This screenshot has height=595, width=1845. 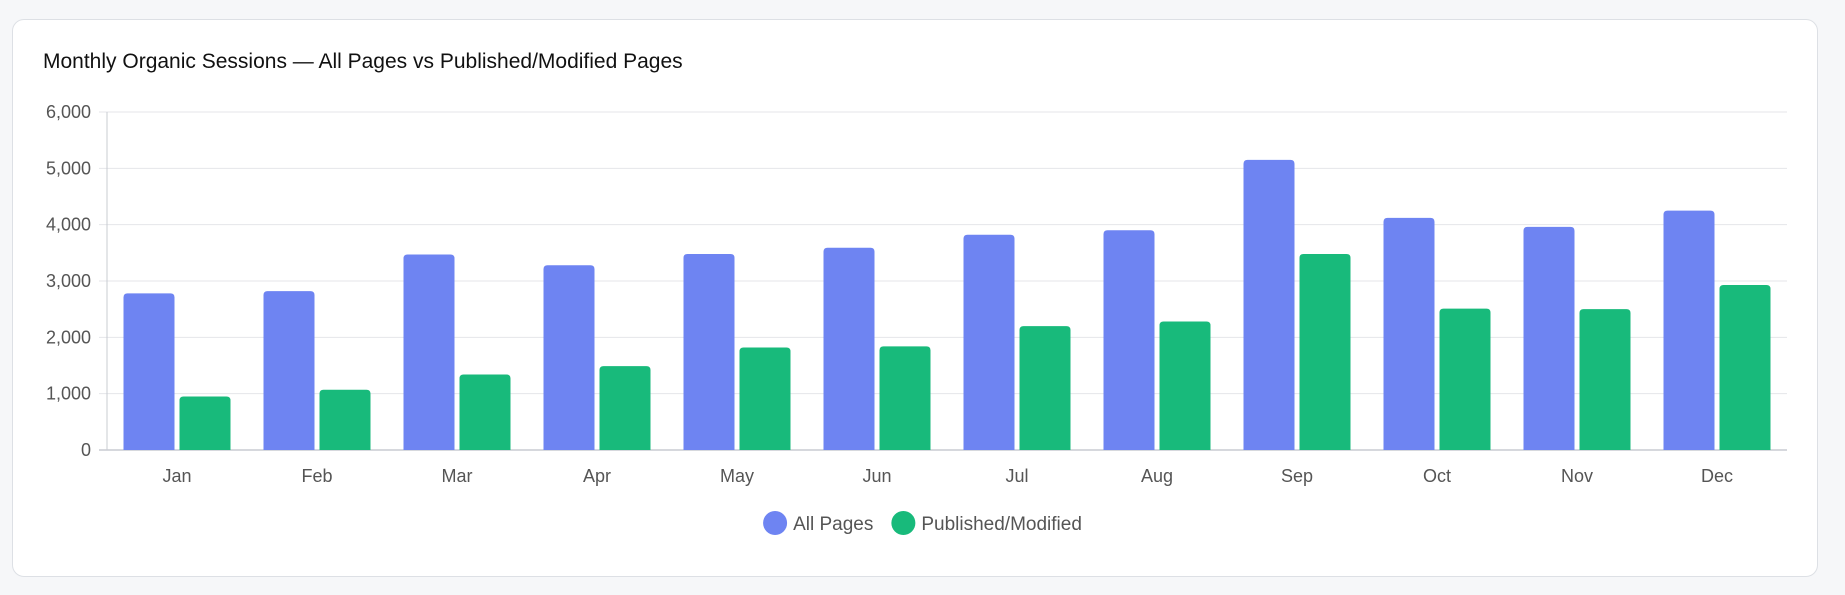 What do you see at coordinates (1129, 340) in the screenshot?
I see `bar-all-pages-aug` at bounding box center [1129, 340].